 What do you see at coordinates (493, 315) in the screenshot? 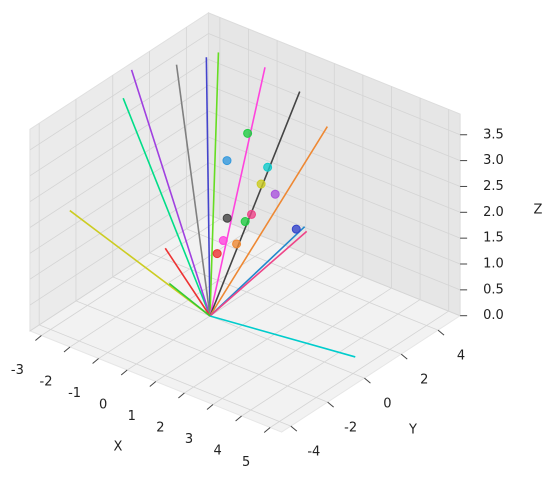
I see `z-tick-label: 0.0` at bounding box center [493, 315].